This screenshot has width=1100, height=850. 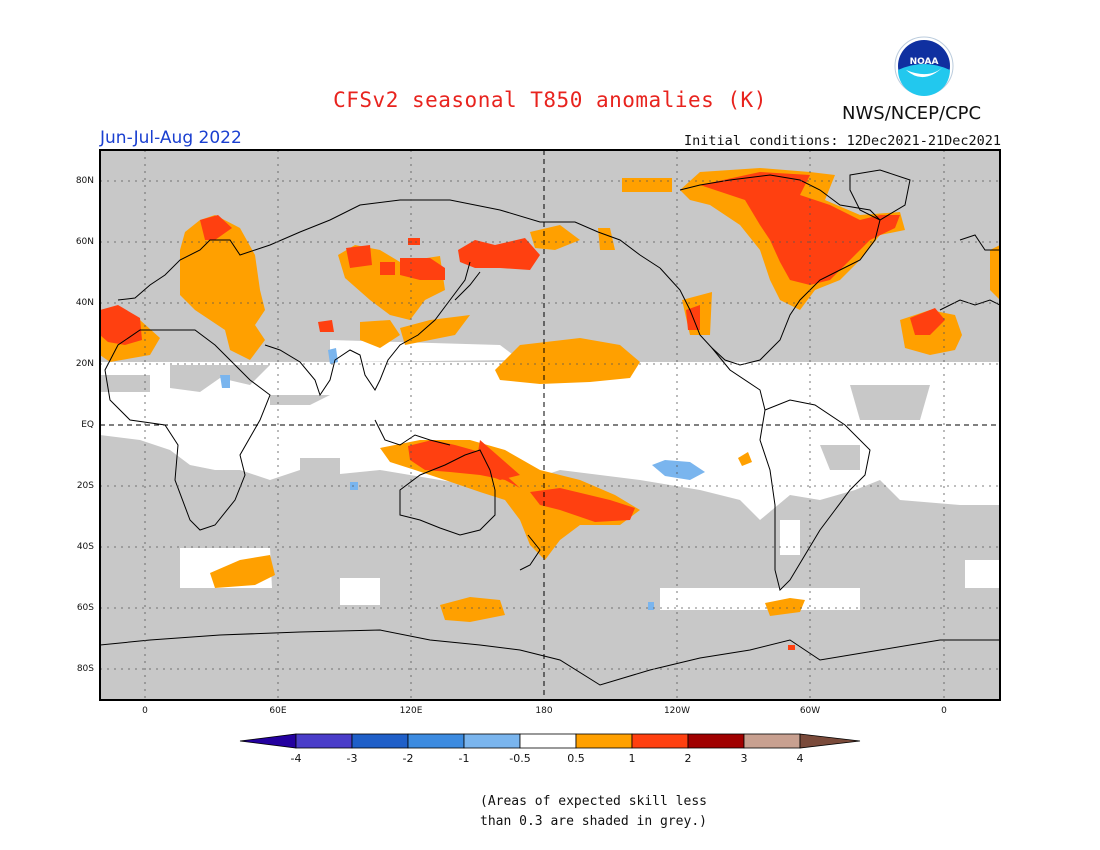 I want to click on colorbar-label: -0.5, so click(x=520, y=758).